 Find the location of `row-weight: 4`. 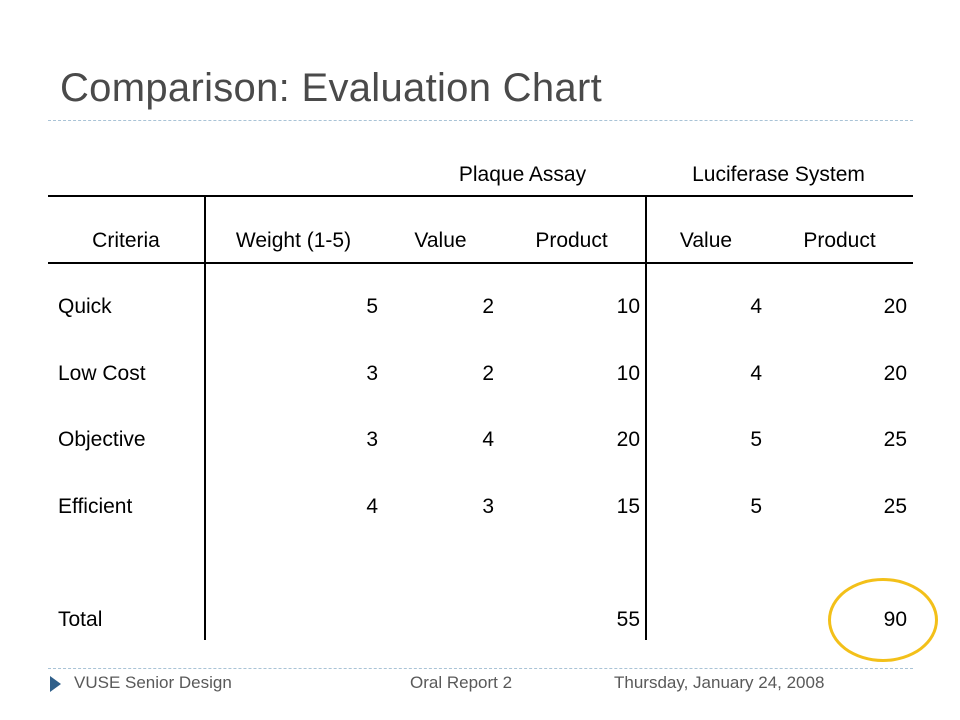

row-weight: 4 is located at coordinates (372, 506).